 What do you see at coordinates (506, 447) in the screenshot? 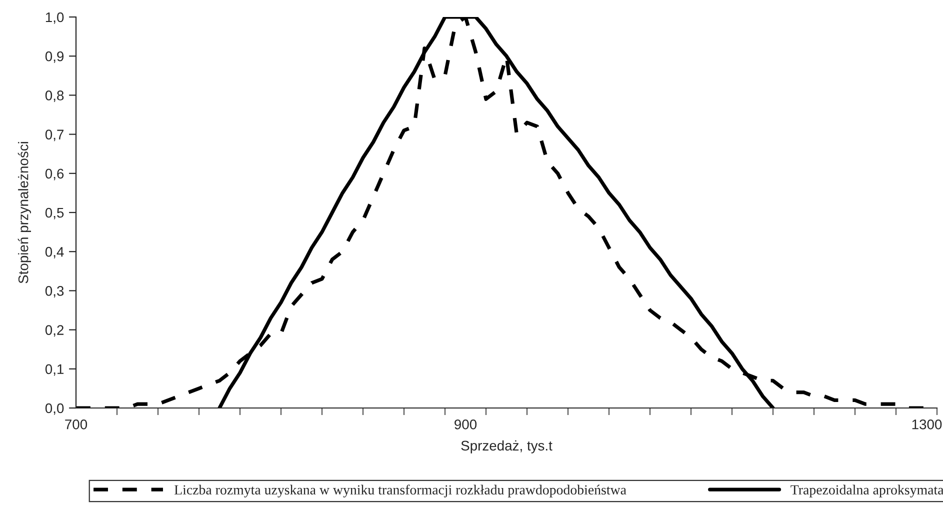
I see `x-axis-title: Sprzedaż, tys.t` at bounding box center [506, 447].